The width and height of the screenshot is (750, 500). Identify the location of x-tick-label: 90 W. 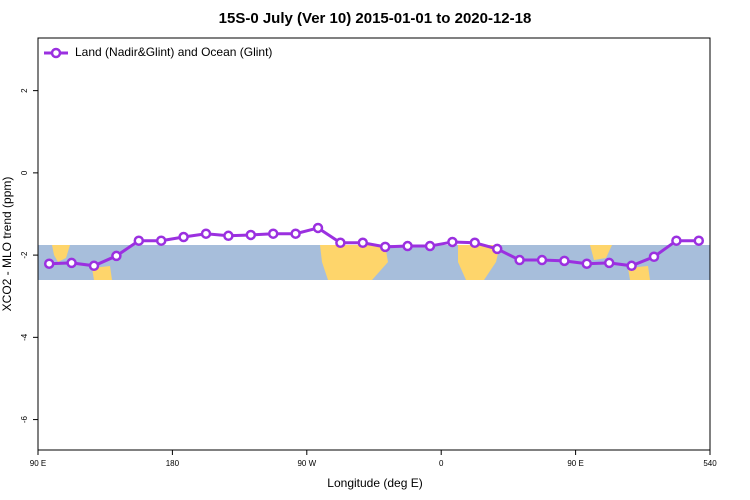
(306, 463).